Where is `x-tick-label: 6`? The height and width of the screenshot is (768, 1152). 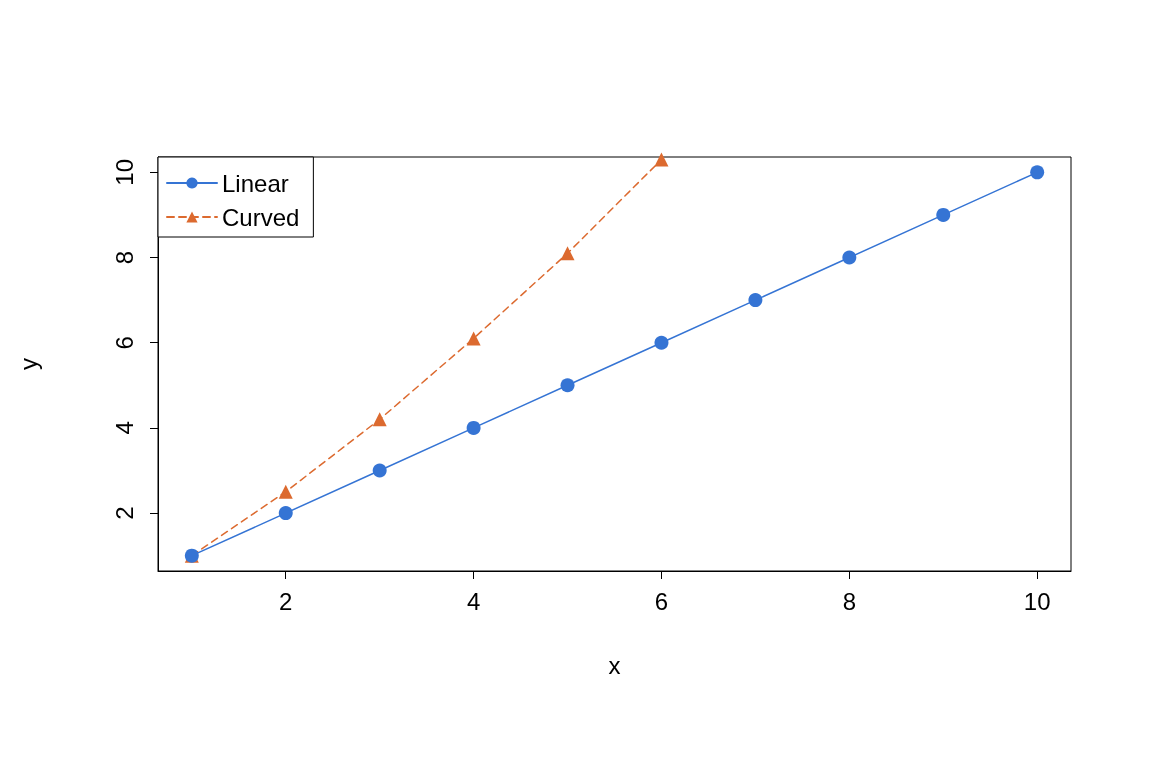
x-tick-label: 6 is located at coordinates (661, 601).